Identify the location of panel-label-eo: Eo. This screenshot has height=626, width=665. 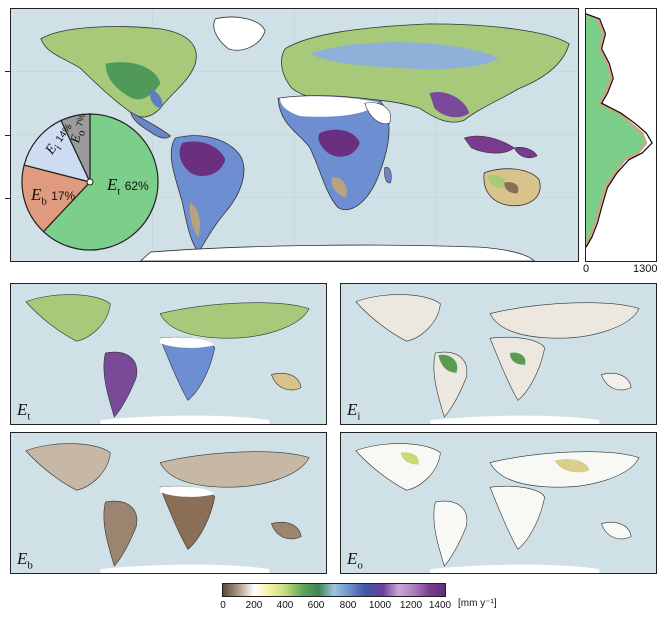
(355, 560).